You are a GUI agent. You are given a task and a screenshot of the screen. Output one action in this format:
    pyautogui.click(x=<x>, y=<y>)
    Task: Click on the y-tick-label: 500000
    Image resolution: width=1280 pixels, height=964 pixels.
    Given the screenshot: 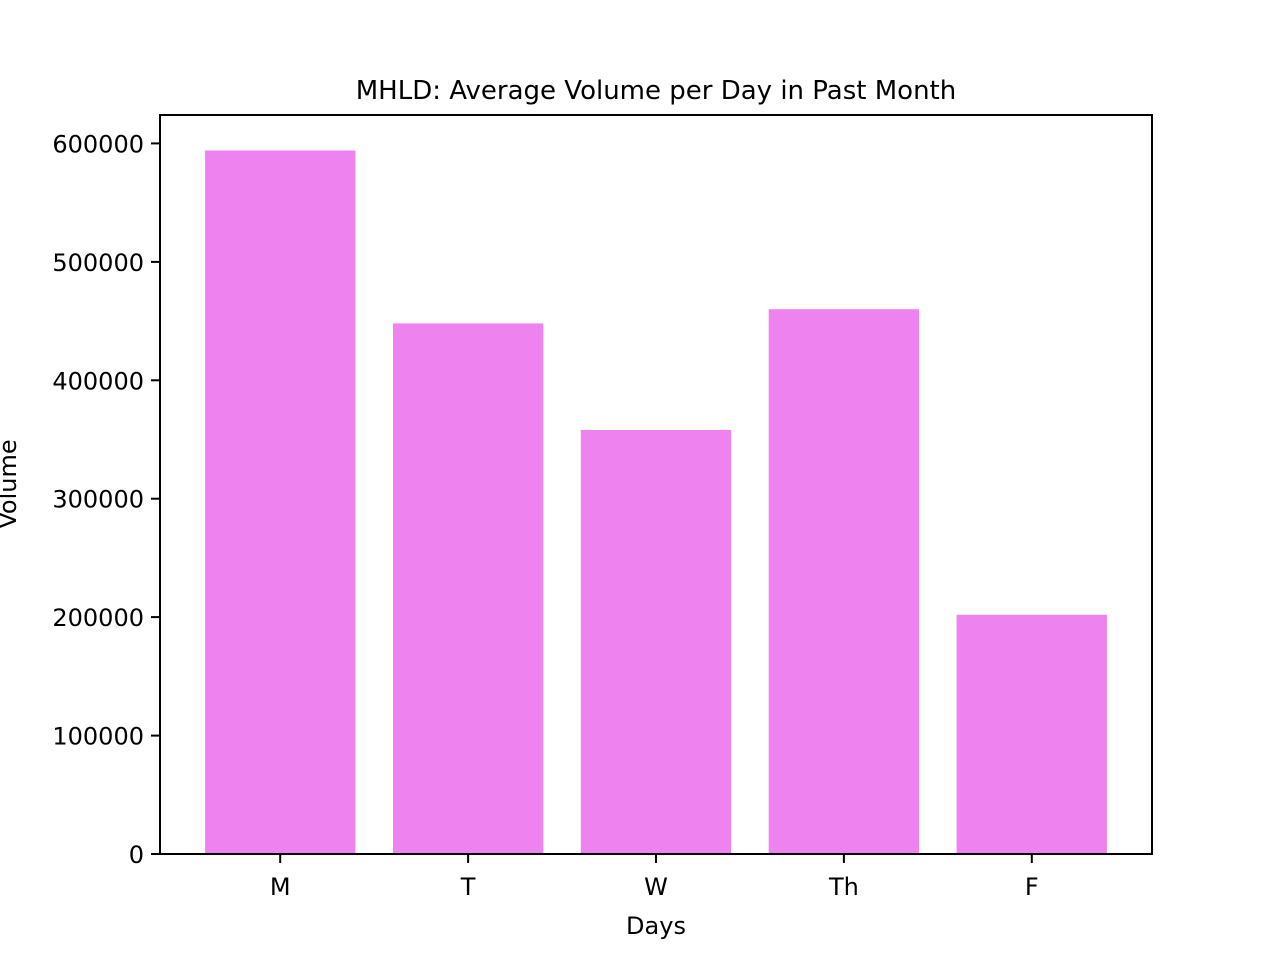 What is the action you would take?
    pyautogui.click(x=98, y=263)
    